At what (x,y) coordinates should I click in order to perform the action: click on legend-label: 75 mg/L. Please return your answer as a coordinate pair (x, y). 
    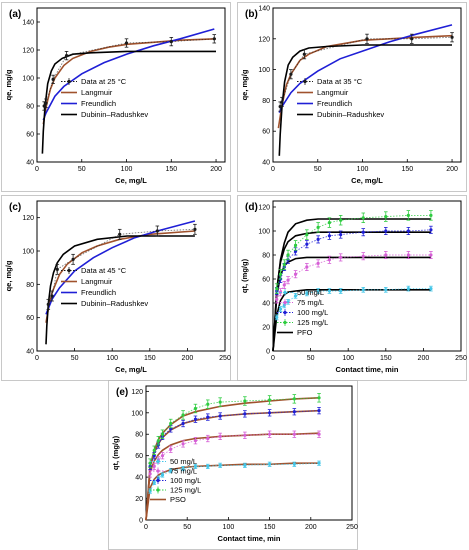
    Looking at the image, I should click on (183, 471).